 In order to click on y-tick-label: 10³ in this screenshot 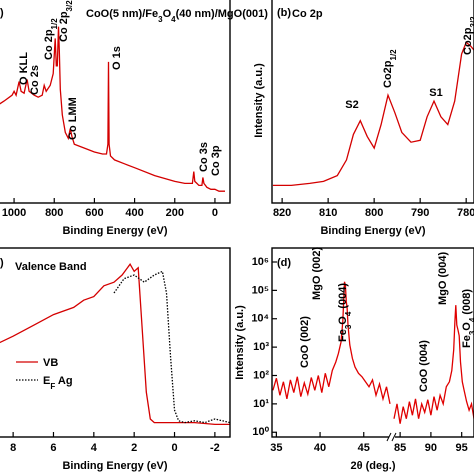, I will do `click(261, 347)`.